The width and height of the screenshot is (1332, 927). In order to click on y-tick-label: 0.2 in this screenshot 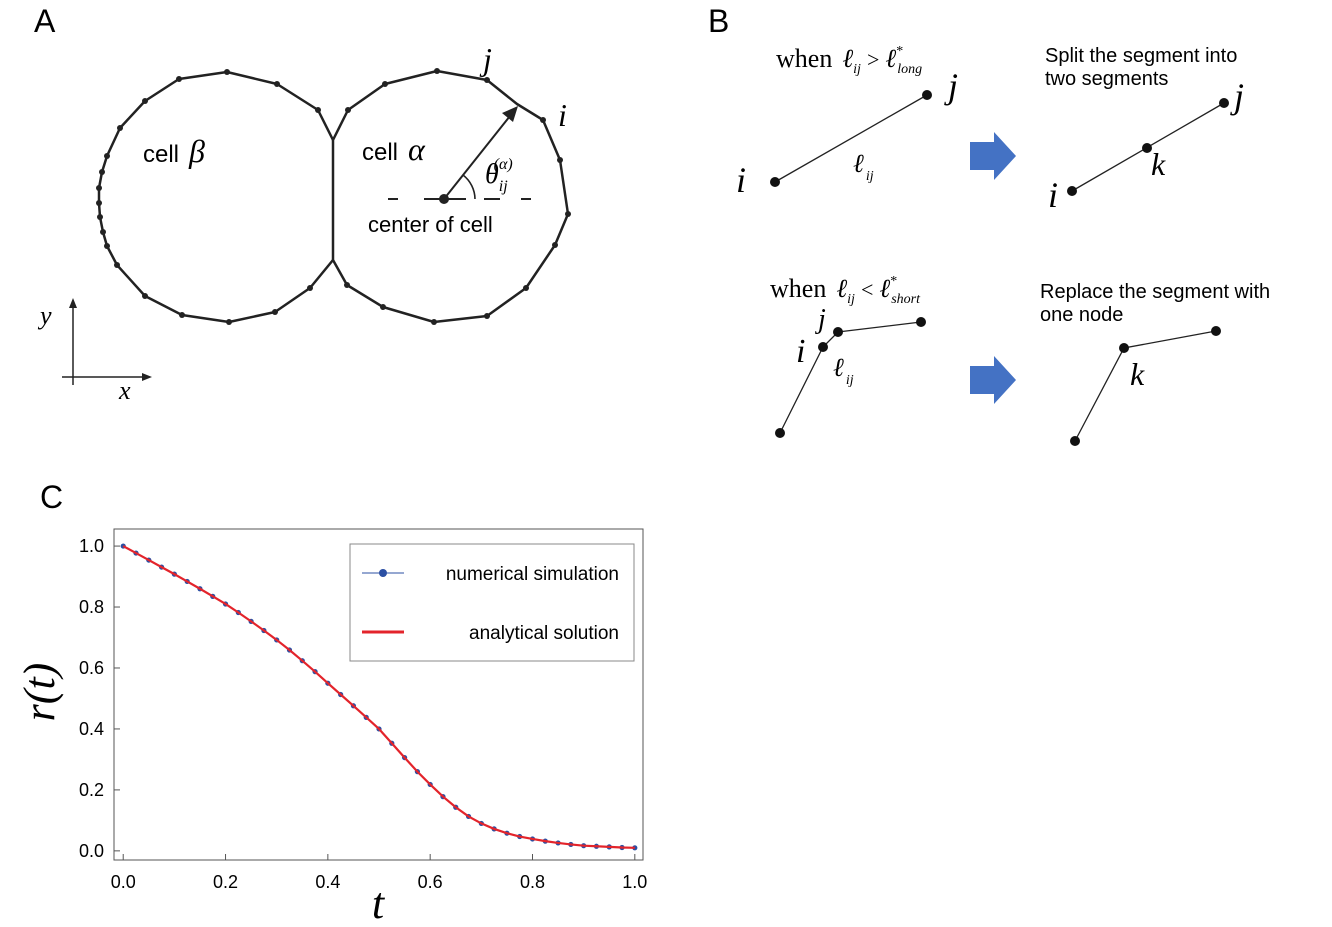, I will do `click(91, 790)`.